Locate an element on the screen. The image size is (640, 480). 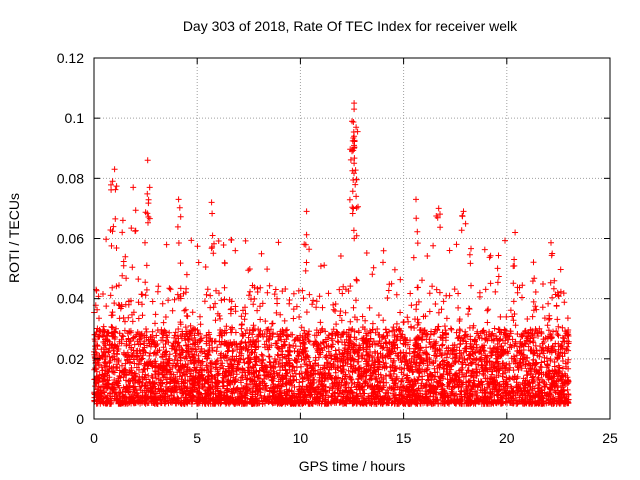
y-tick-label: 0.04 is located at coordinates (70, 299).